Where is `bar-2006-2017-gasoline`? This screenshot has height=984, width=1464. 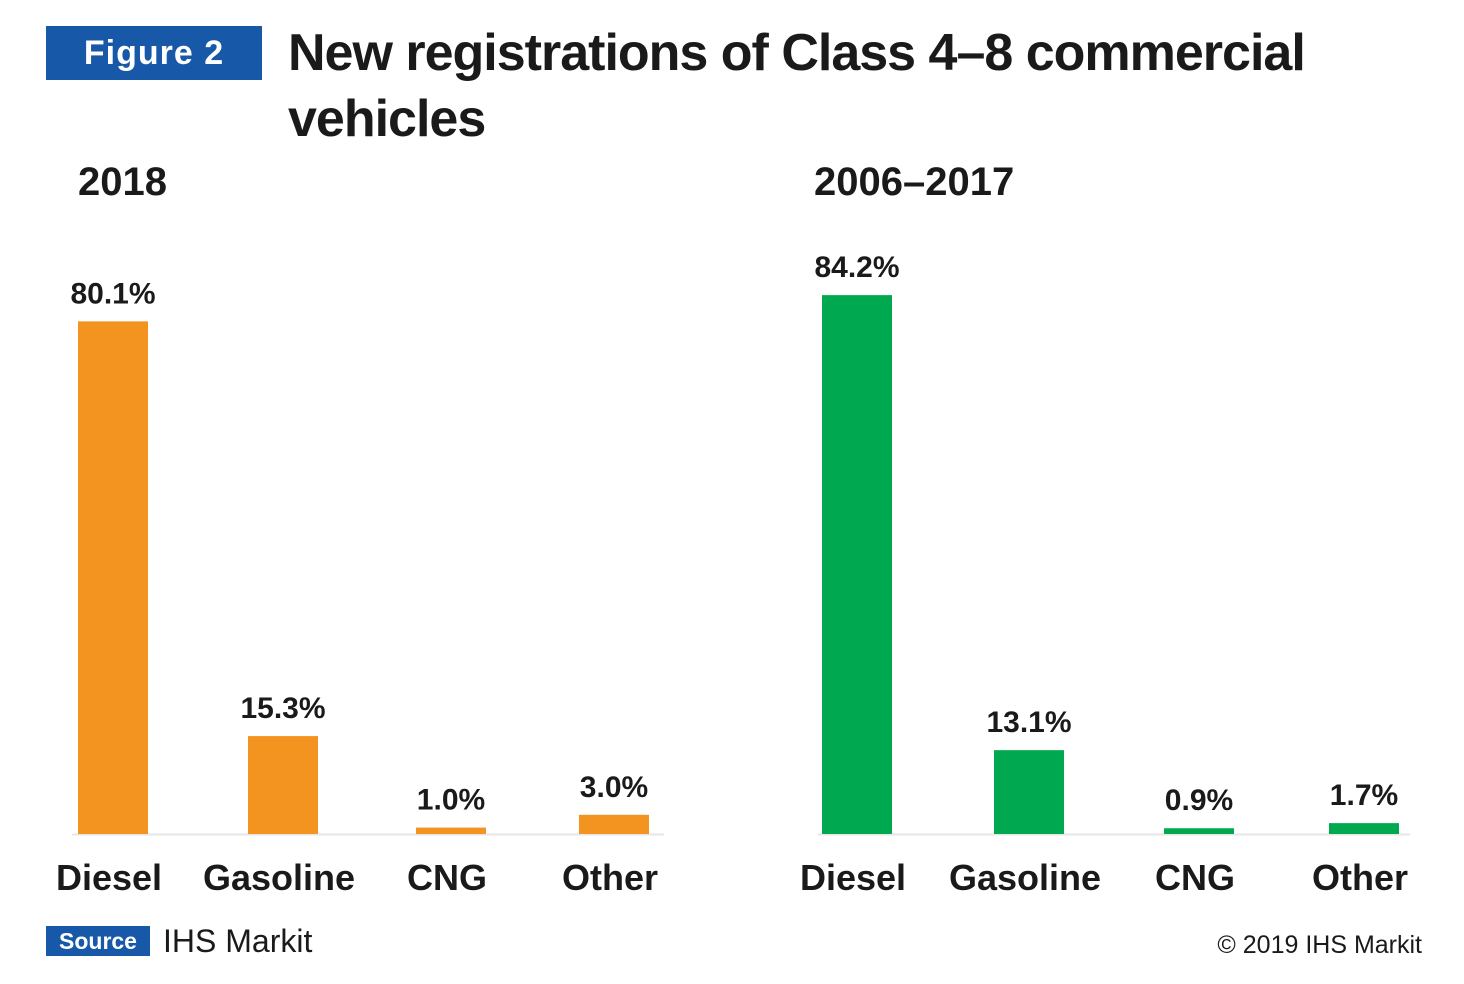 bar-2006-2017-gasoline is located at coordinates (1029, 792).